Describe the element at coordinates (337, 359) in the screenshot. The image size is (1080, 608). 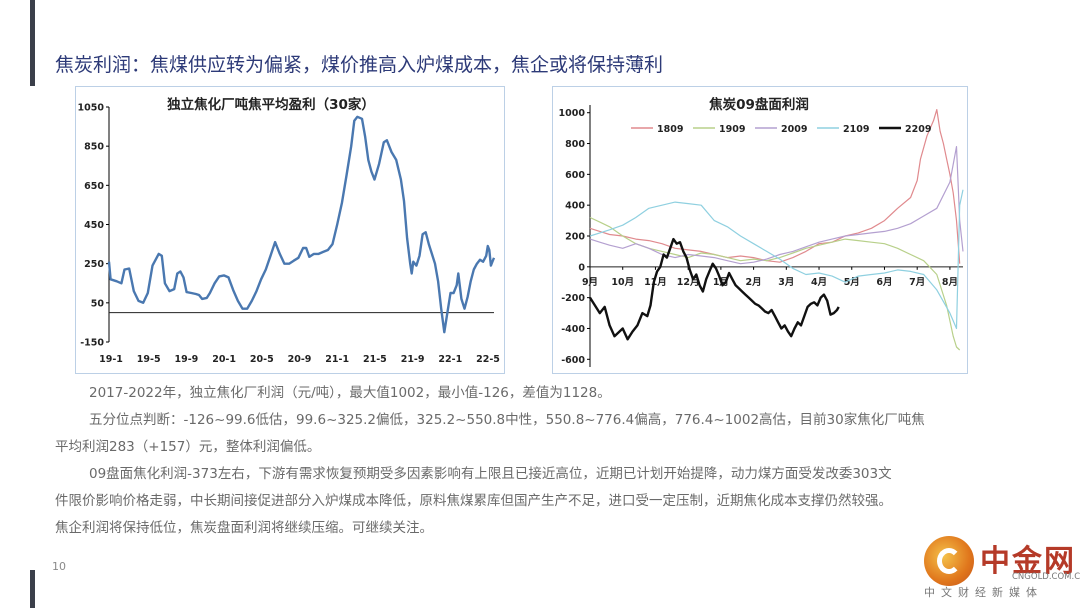
I see `chart1-x-tick-label: 21-1` at that location.